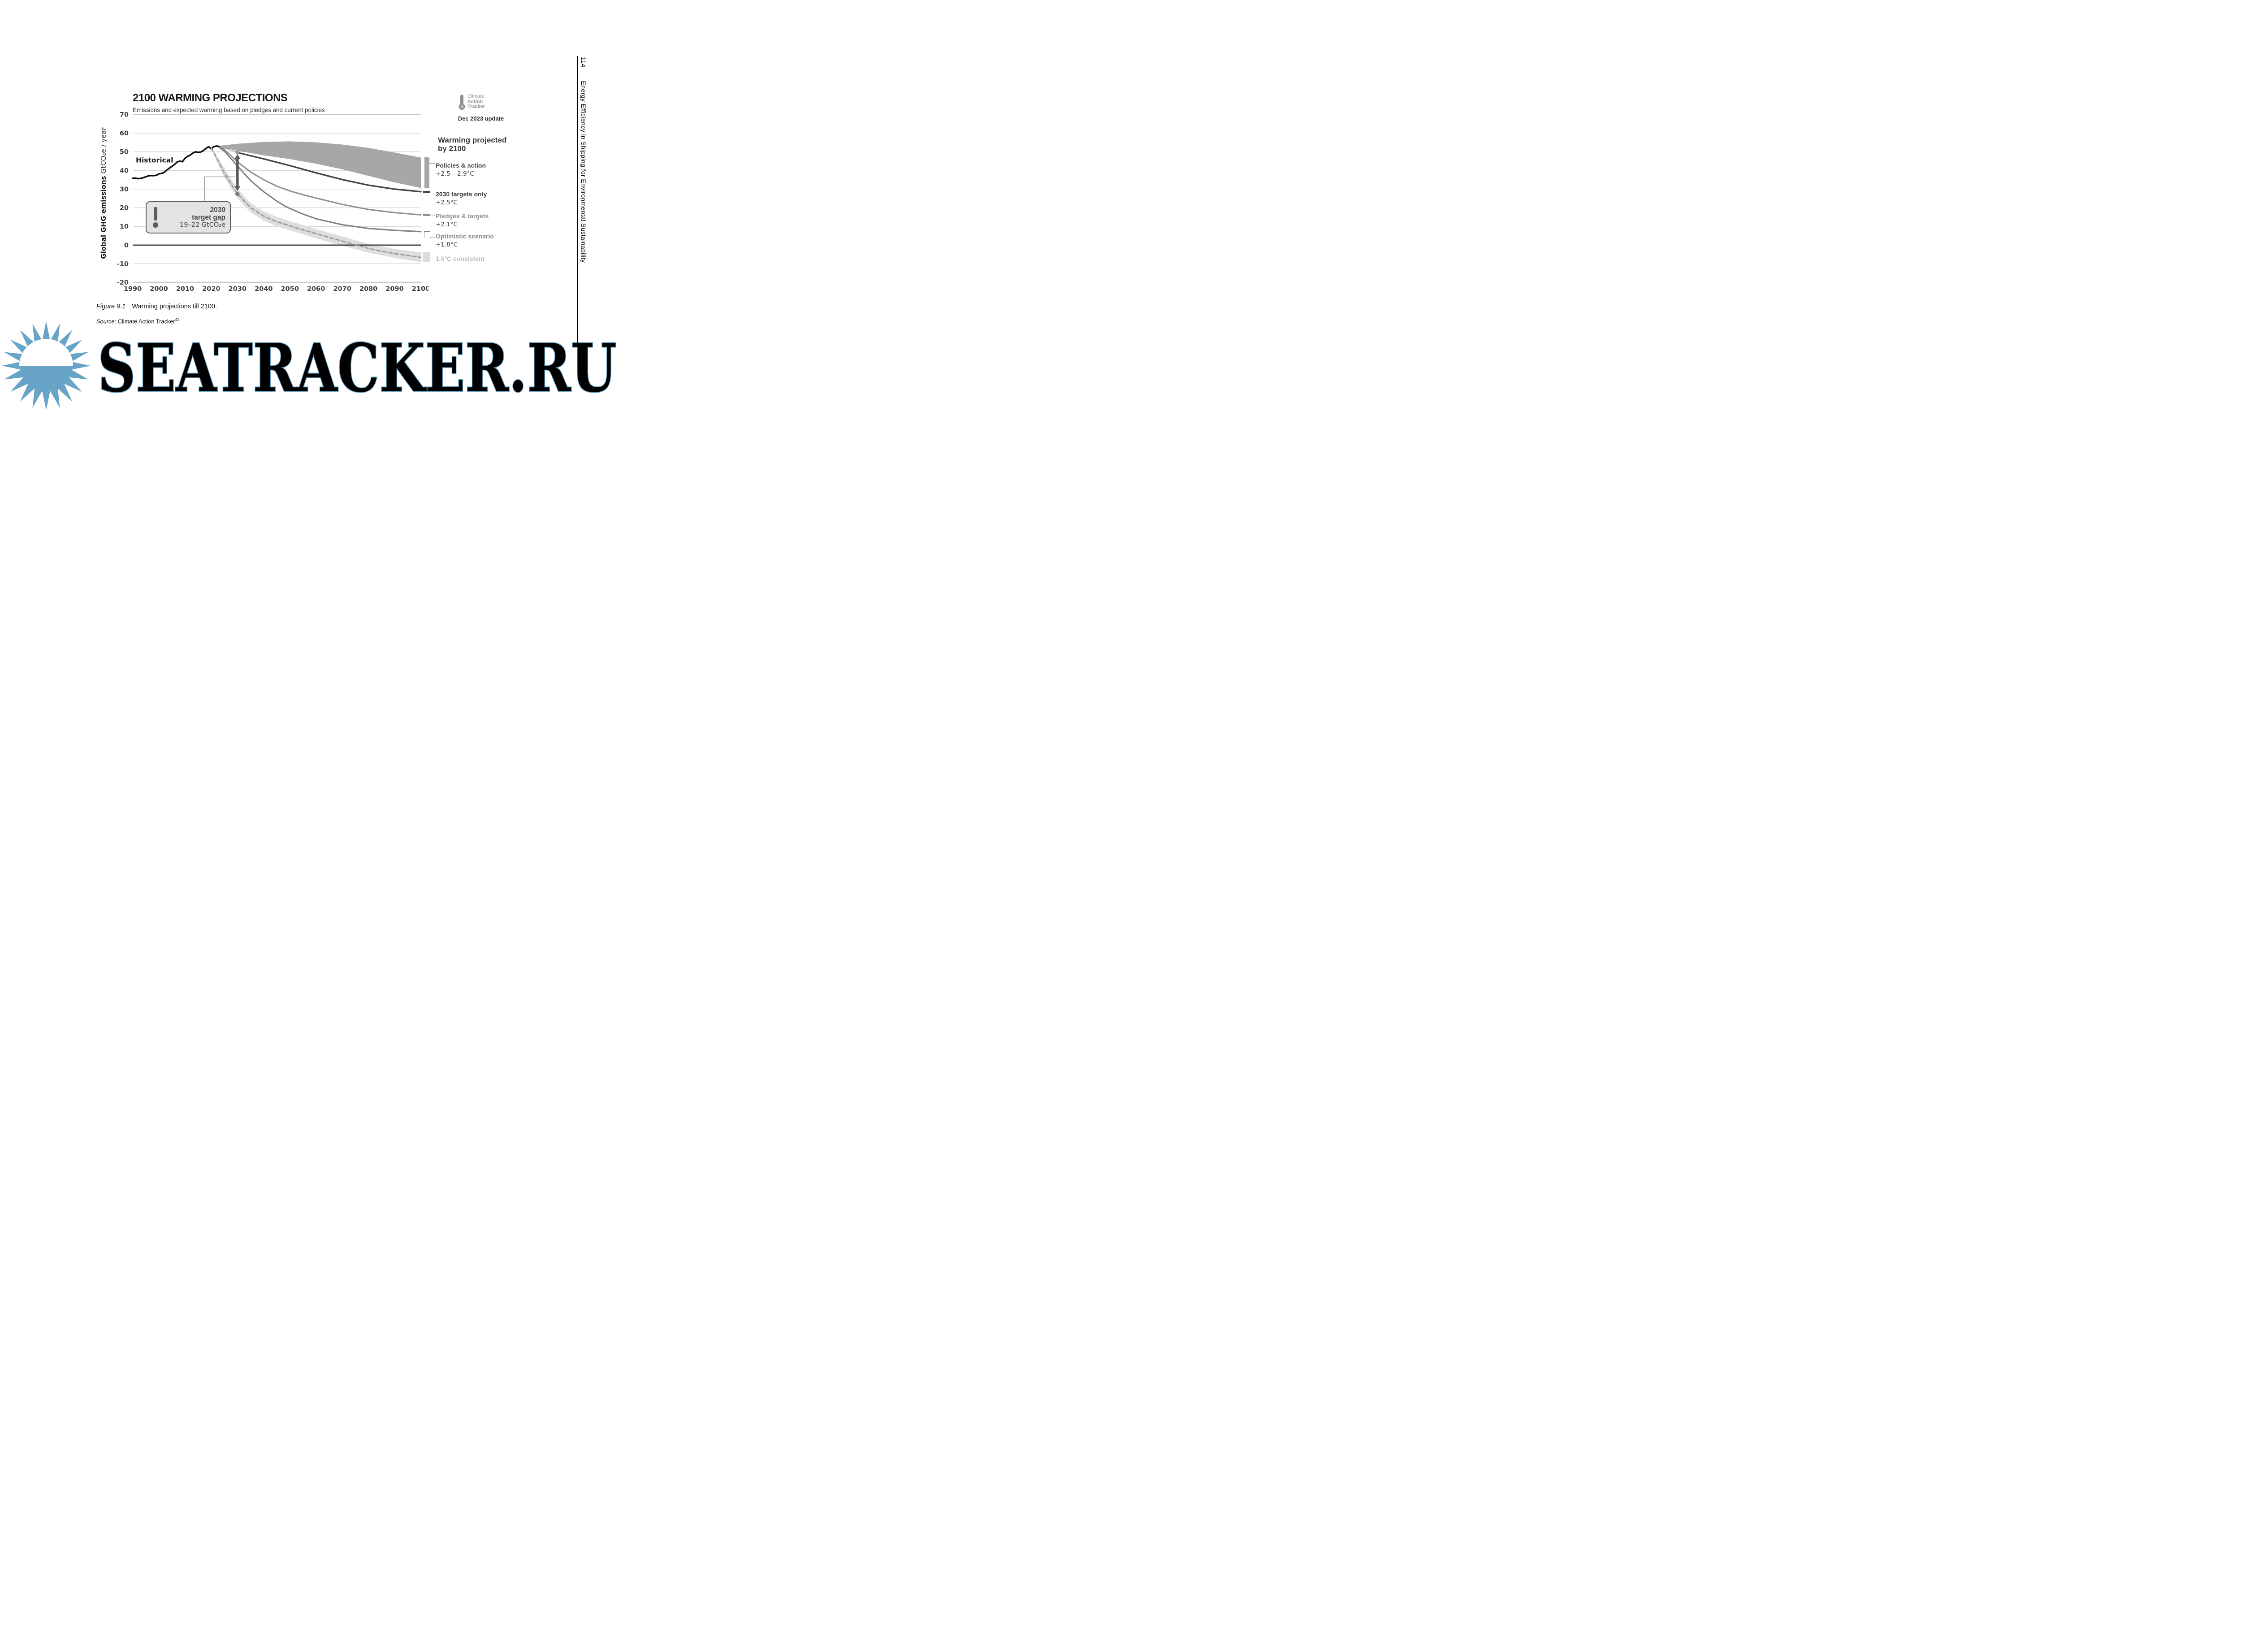  I want to click on target-gap-text: 2030 target gap 19–22 GtCO₂e, so click(193, 217).